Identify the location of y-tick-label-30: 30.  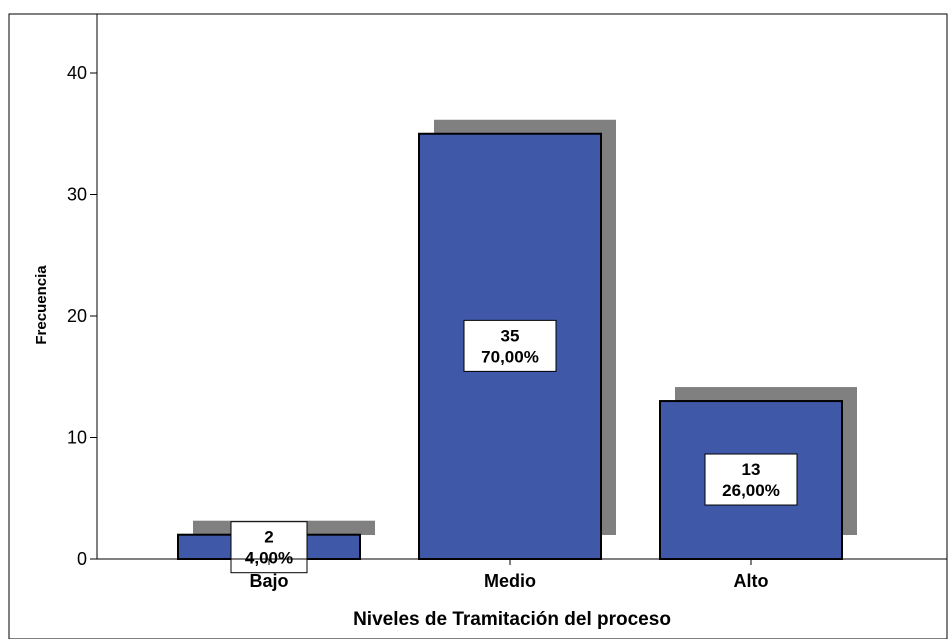
(77, 195).